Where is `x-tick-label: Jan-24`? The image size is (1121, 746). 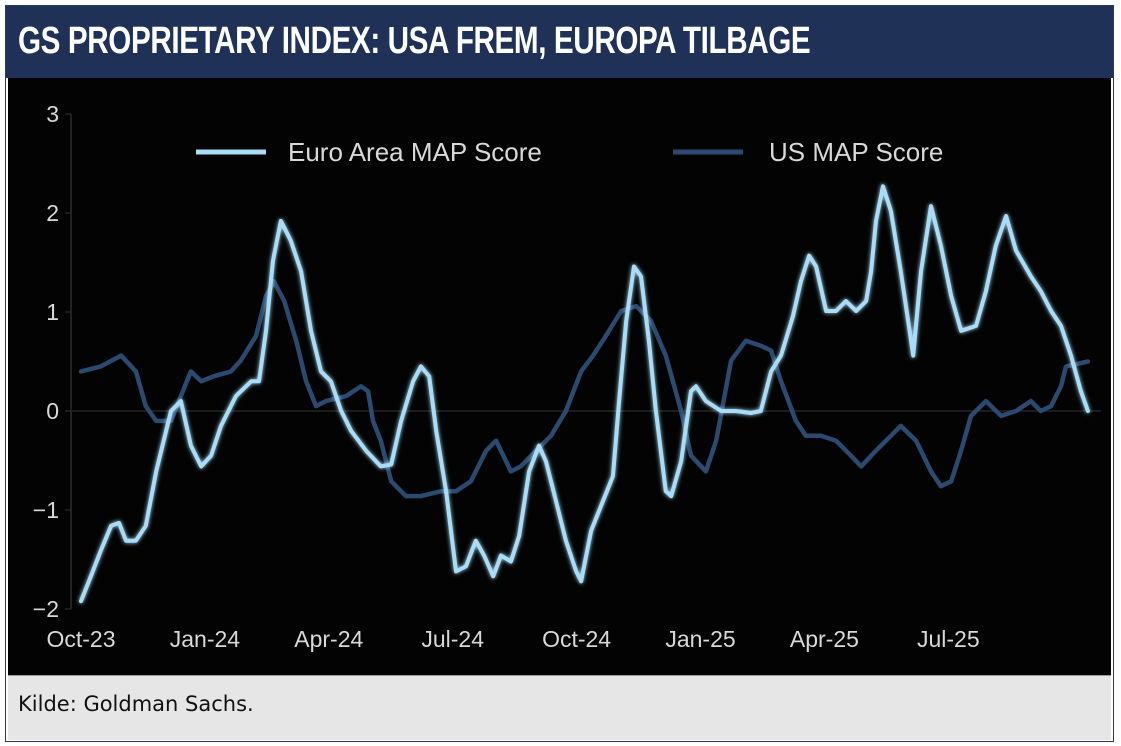
x-tick-label: Jan-24 is located at coordinates (205, 639).